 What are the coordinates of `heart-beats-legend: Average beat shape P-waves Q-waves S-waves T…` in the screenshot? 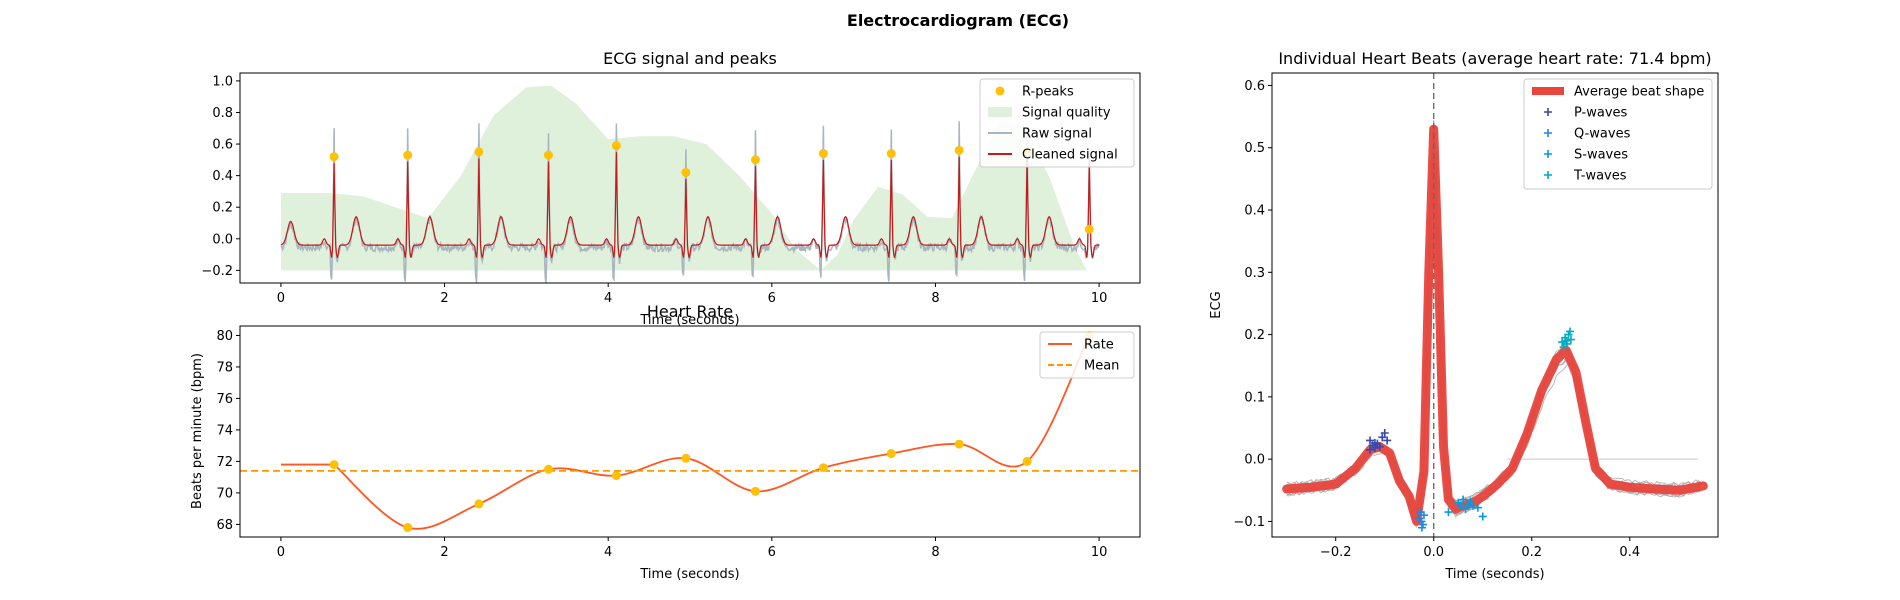 It's located at (1618, 134).